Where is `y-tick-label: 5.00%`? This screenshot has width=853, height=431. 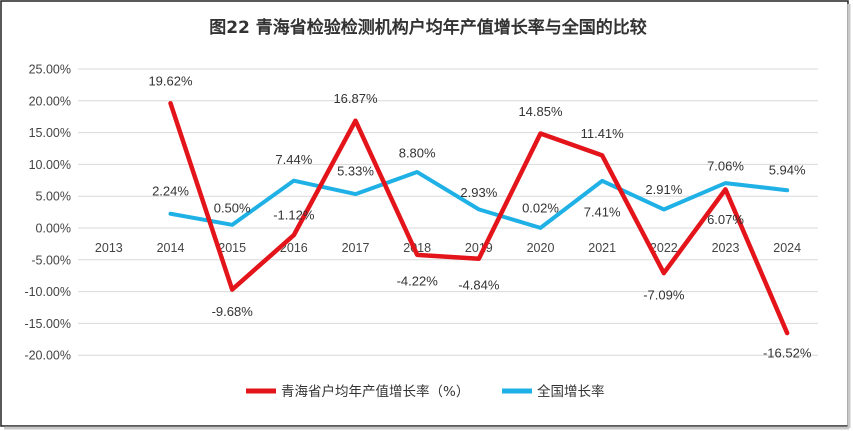
y-tick-label: 5.00% is located at coordinates (53, 197).